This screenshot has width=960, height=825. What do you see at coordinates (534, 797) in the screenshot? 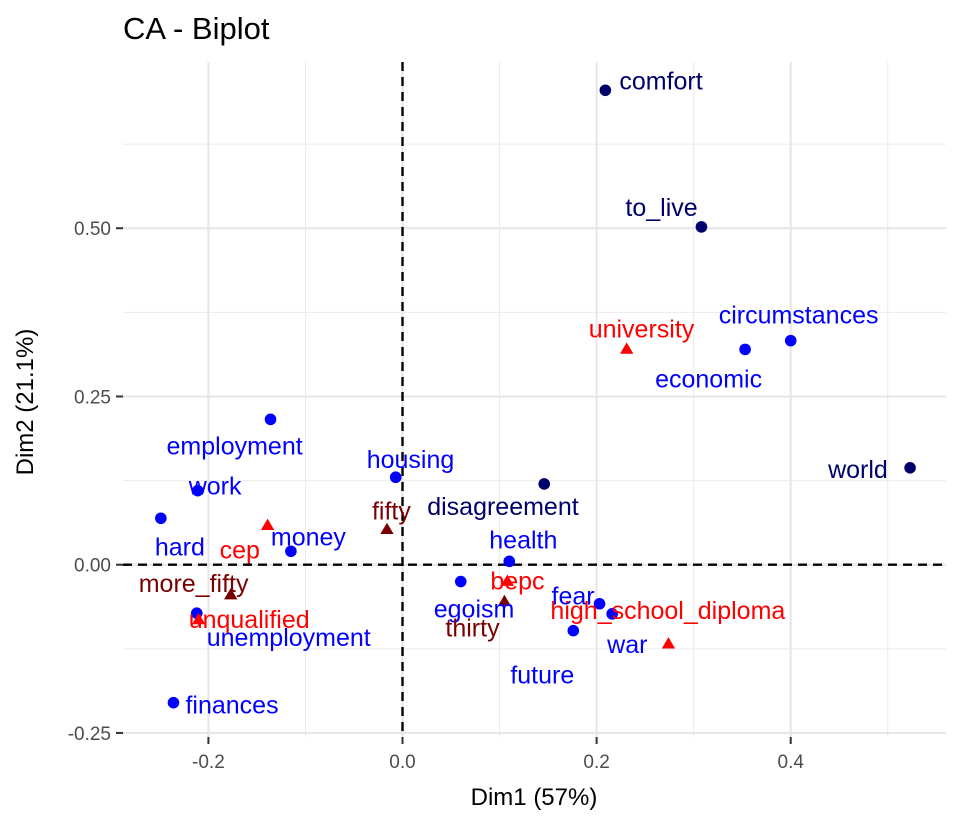
I see `x-axis-title: Dim1 (57%)` at bounding box center [534, 797].